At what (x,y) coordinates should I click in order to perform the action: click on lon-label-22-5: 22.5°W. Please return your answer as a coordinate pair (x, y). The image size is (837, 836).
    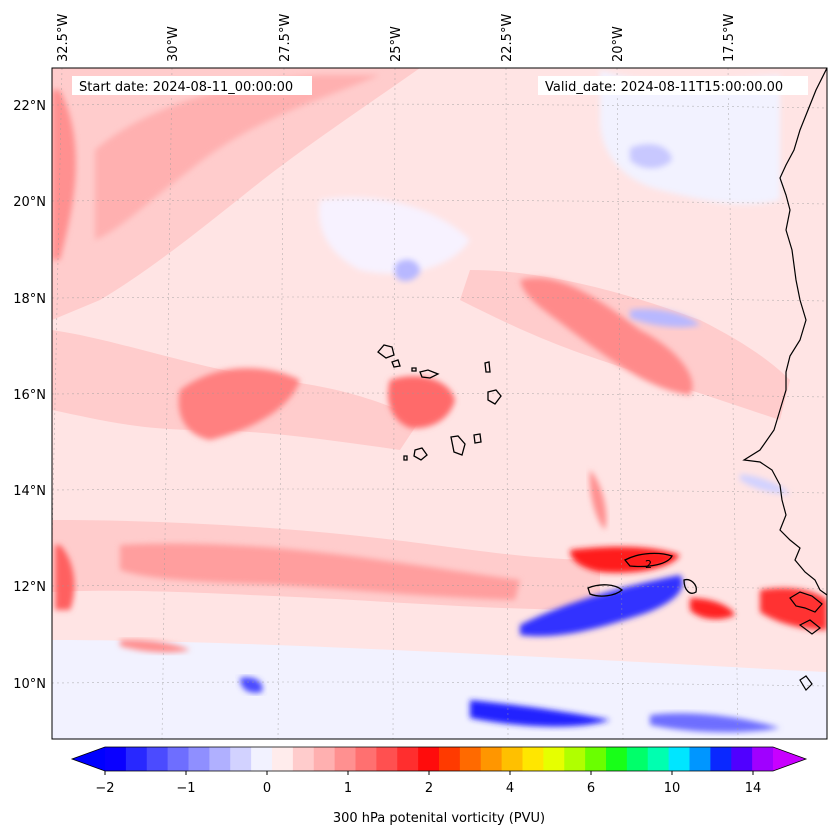
    Looking at the image, I should click on (507, 38).